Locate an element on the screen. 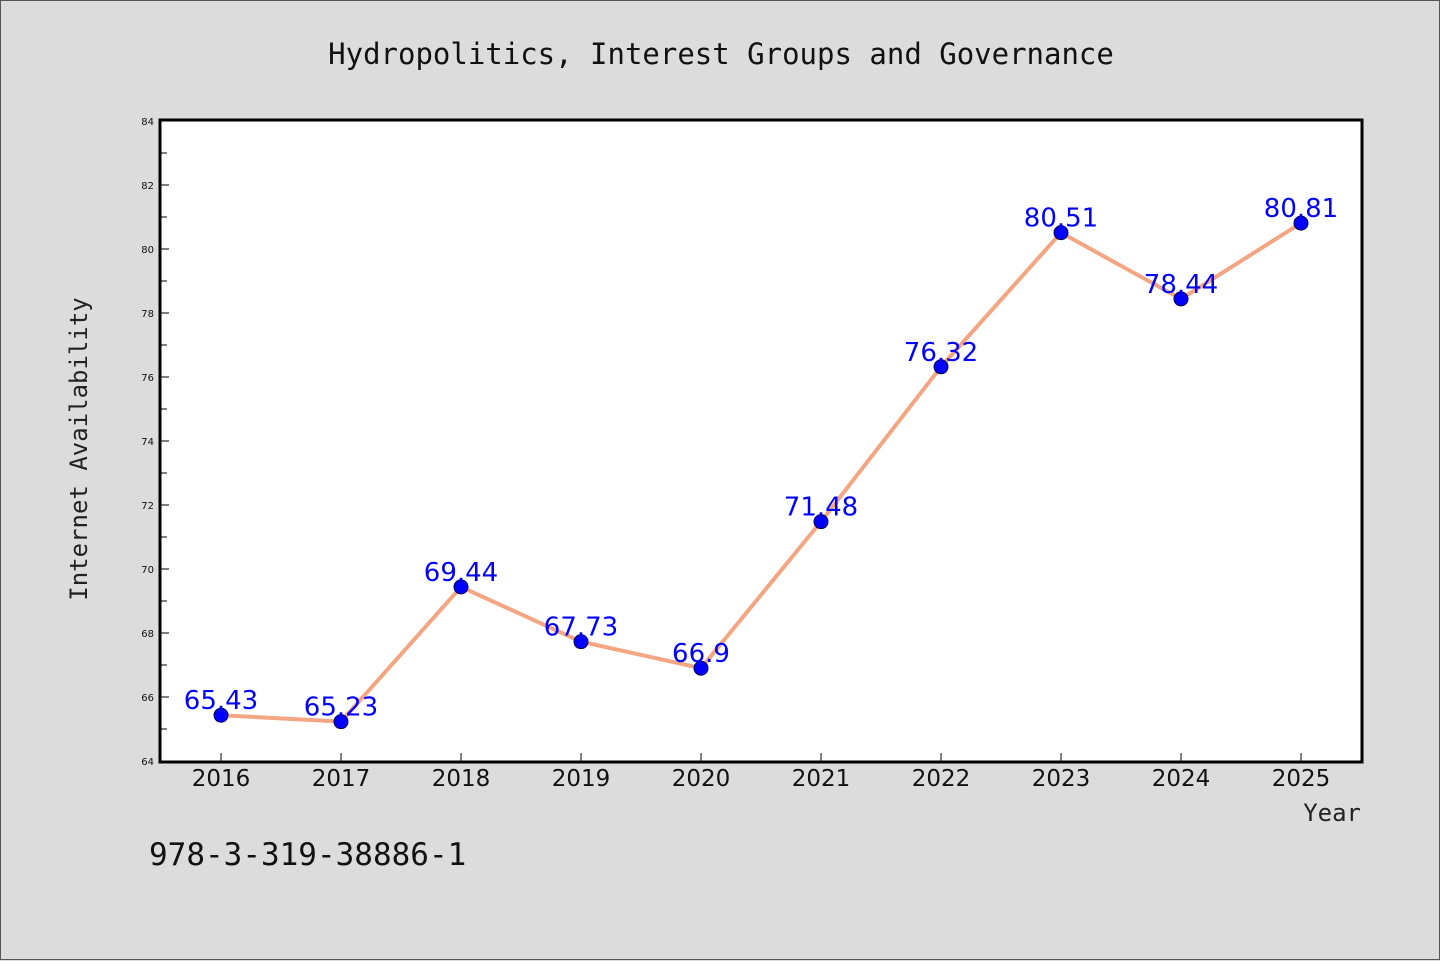  y-axis: 64 66 68 70 72 74 76 78 80 82 84 is located at coordinates (155, 442).